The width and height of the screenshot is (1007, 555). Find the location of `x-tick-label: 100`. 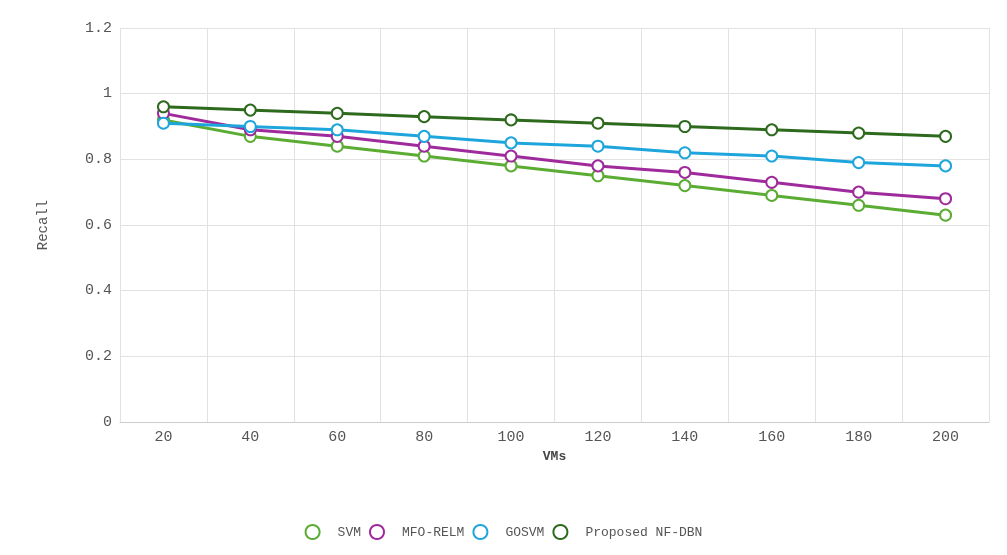

x-tick-label: 100 is located at coordinates (511, 437).